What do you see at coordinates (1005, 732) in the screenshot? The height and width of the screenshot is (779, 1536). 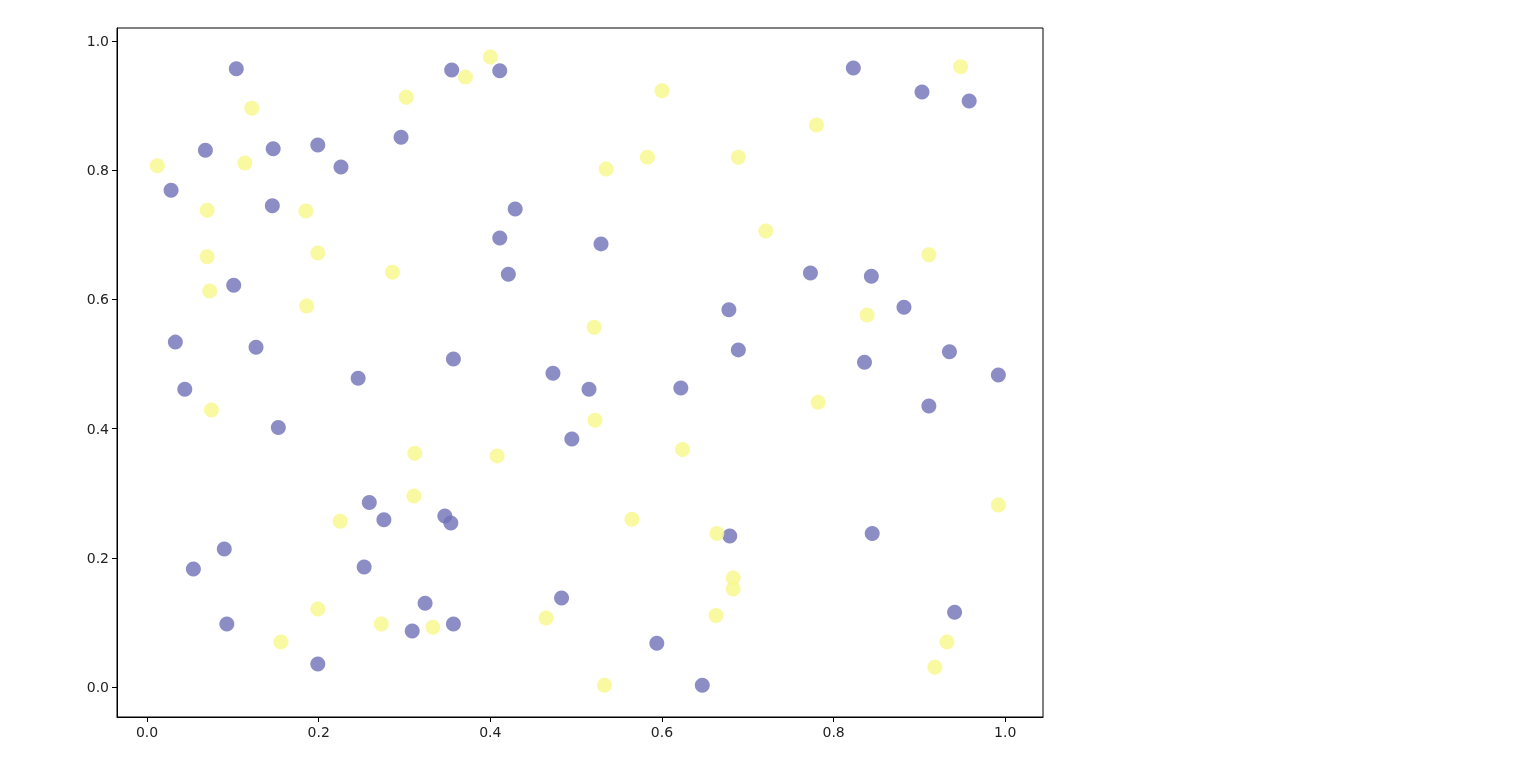 I see `x-tick-label: 1.0` at bounding box center [1005, 732].